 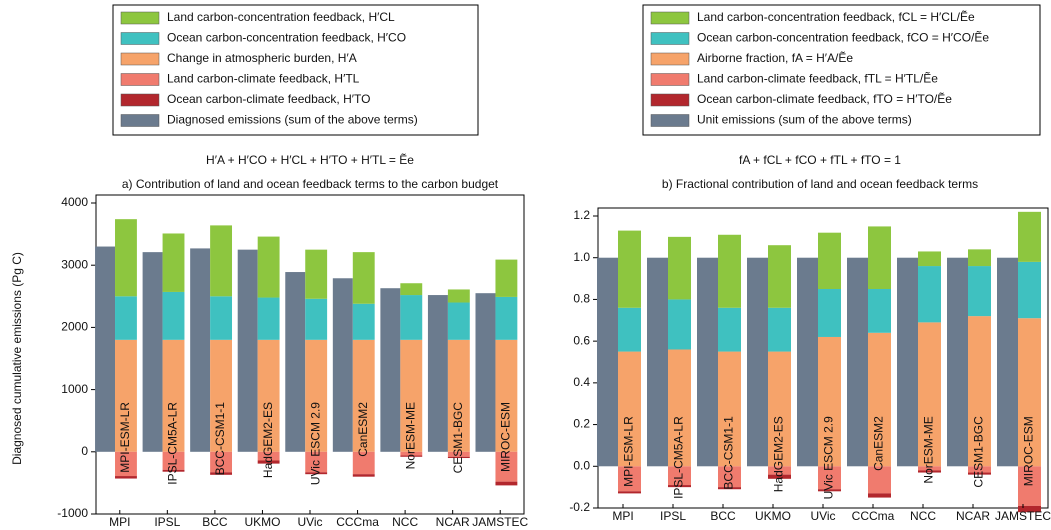 I want to click on x-tick-label: NCAR, so click(x=973, y=516).